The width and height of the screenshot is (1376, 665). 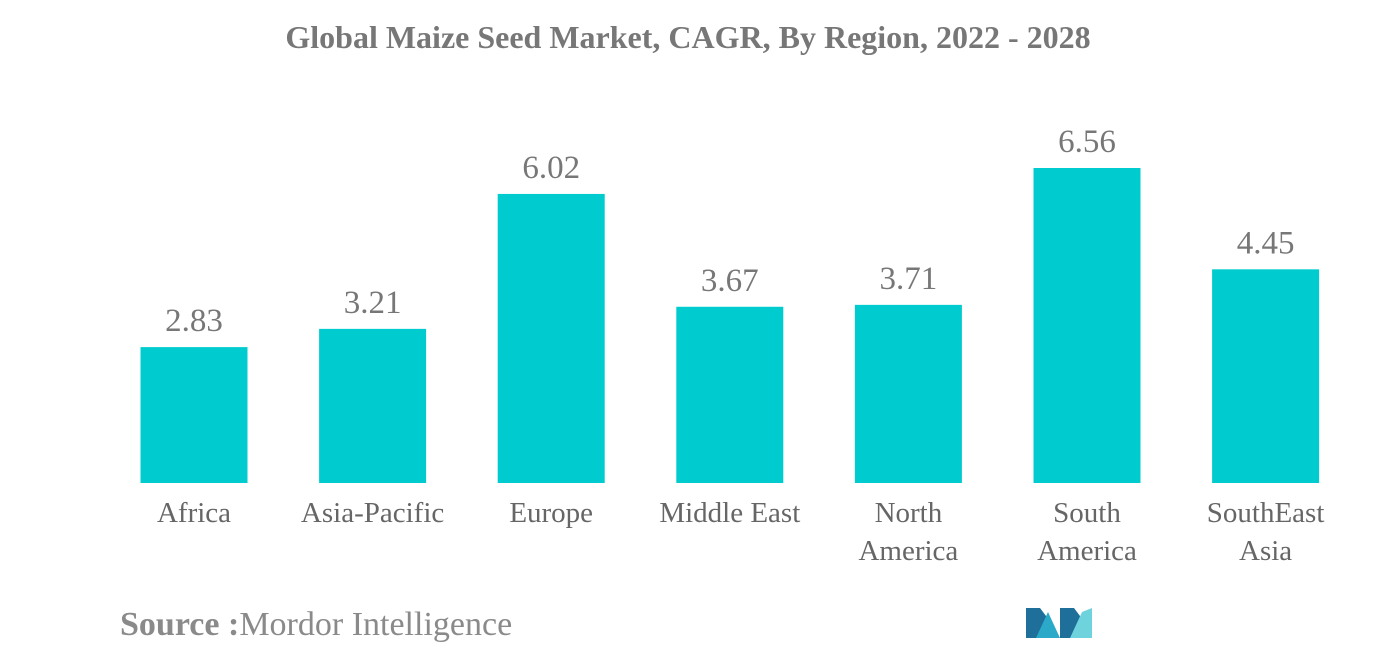 I want to click on bar-value-label: 4.45, so click(x=1266, y=243).